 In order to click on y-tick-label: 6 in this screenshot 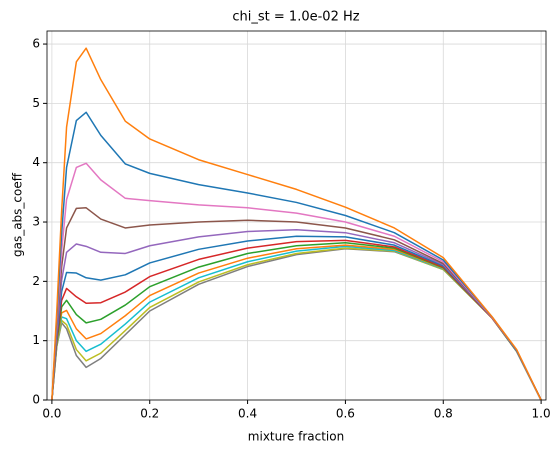, I will do `click(36, 44)`.